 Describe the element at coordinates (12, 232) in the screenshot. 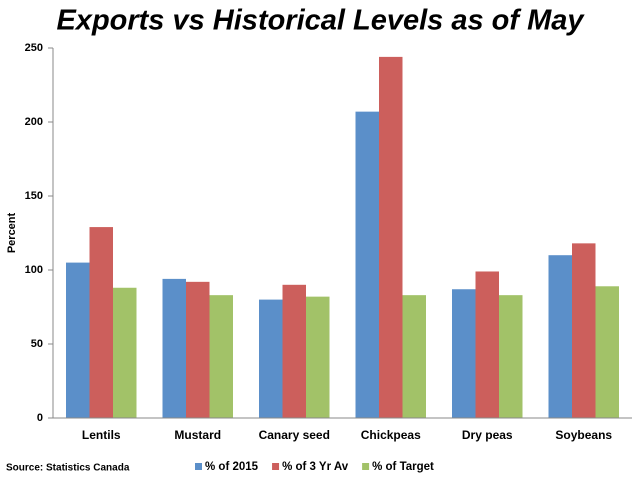

I see `y-axis-label: Percent` at that location.